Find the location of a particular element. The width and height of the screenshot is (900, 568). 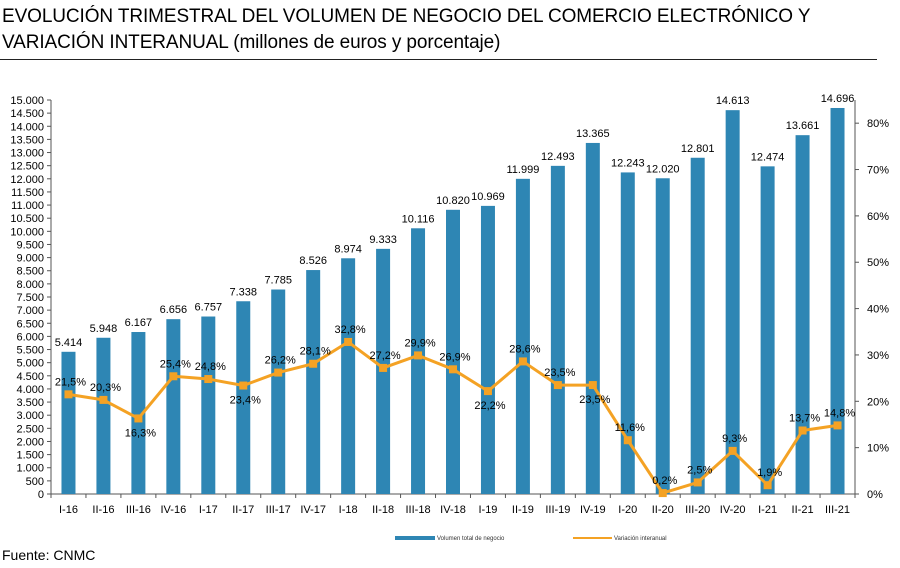

x-tick-label: II-20 is located at coordinates (663, 510).